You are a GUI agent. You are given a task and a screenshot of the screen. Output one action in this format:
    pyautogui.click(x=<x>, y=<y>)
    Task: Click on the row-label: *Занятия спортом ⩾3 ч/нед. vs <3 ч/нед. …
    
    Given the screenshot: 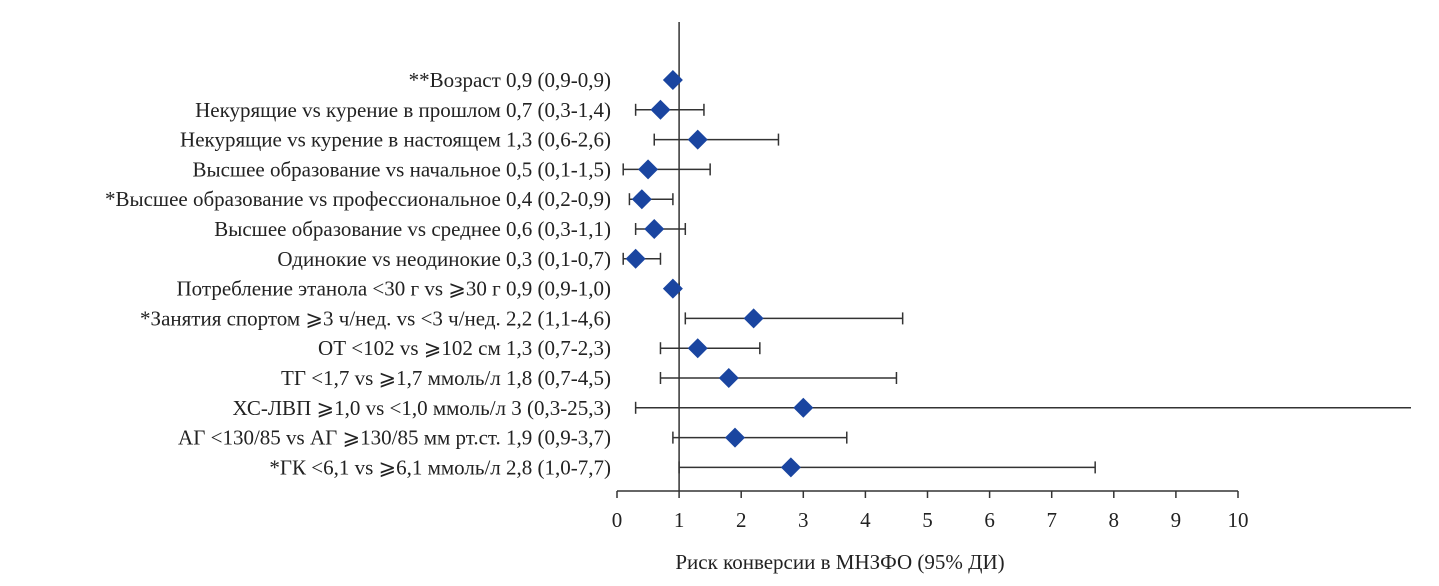 What is the action you would take?
    pyautogui.click(x=375, y=318)
    